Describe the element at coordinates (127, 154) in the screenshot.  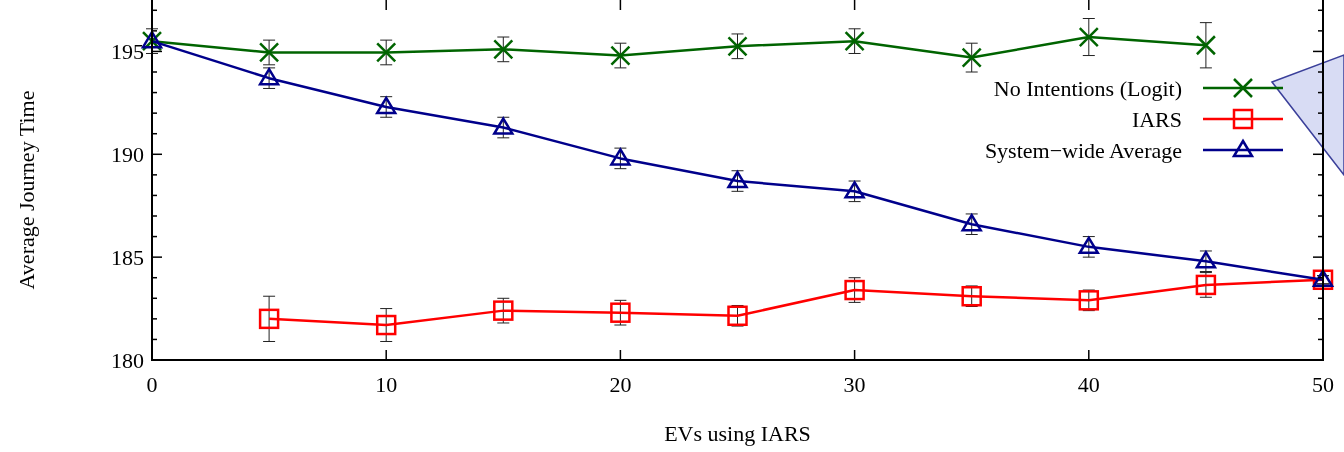
I see `y-tick-label: 190` at that location.